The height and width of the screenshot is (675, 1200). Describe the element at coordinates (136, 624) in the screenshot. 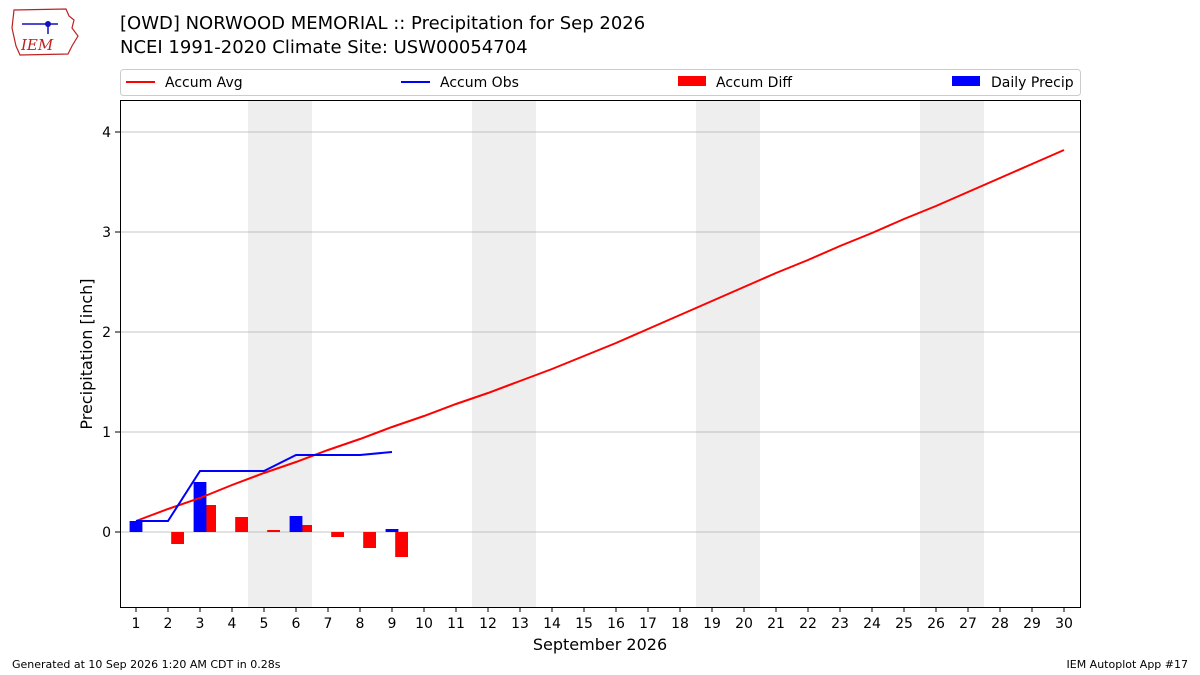

I see `x-tick-label: 1` at that location.